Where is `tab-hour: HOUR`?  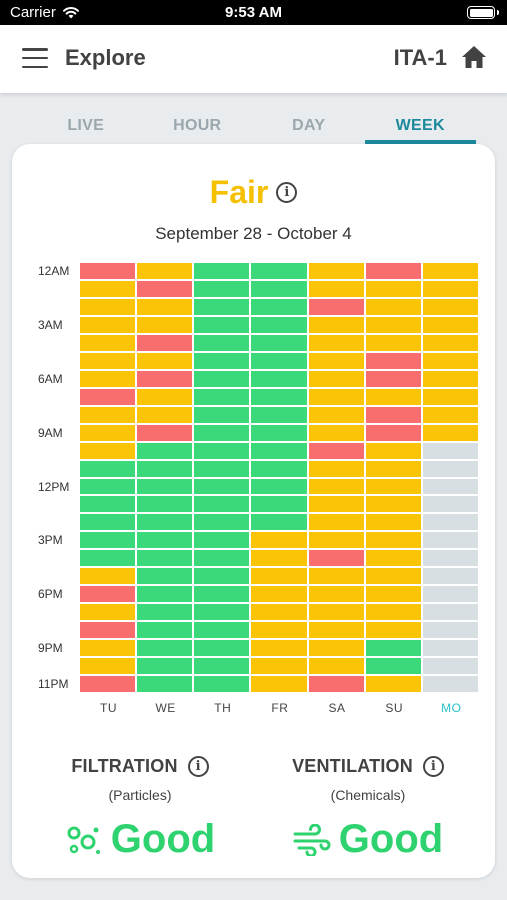 tab-hour: HOUR is located at coordinates (197, 125).